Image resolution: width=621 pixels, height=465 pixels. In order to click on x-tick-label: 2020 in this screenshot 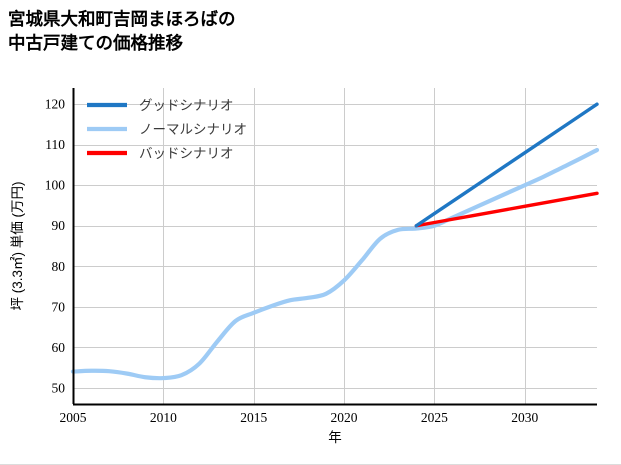, I will do `click(344, 417)`.